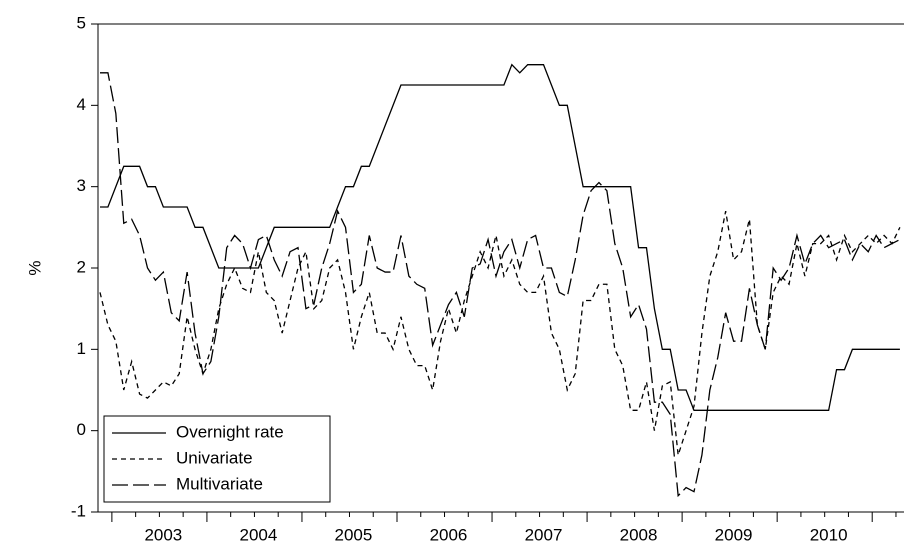 Image resolution: width=904 pixels, height=548 pixels. Describe the element at coordinates (544, 534) in the screenshot. I see `x-tick-label: 2007` at that location.